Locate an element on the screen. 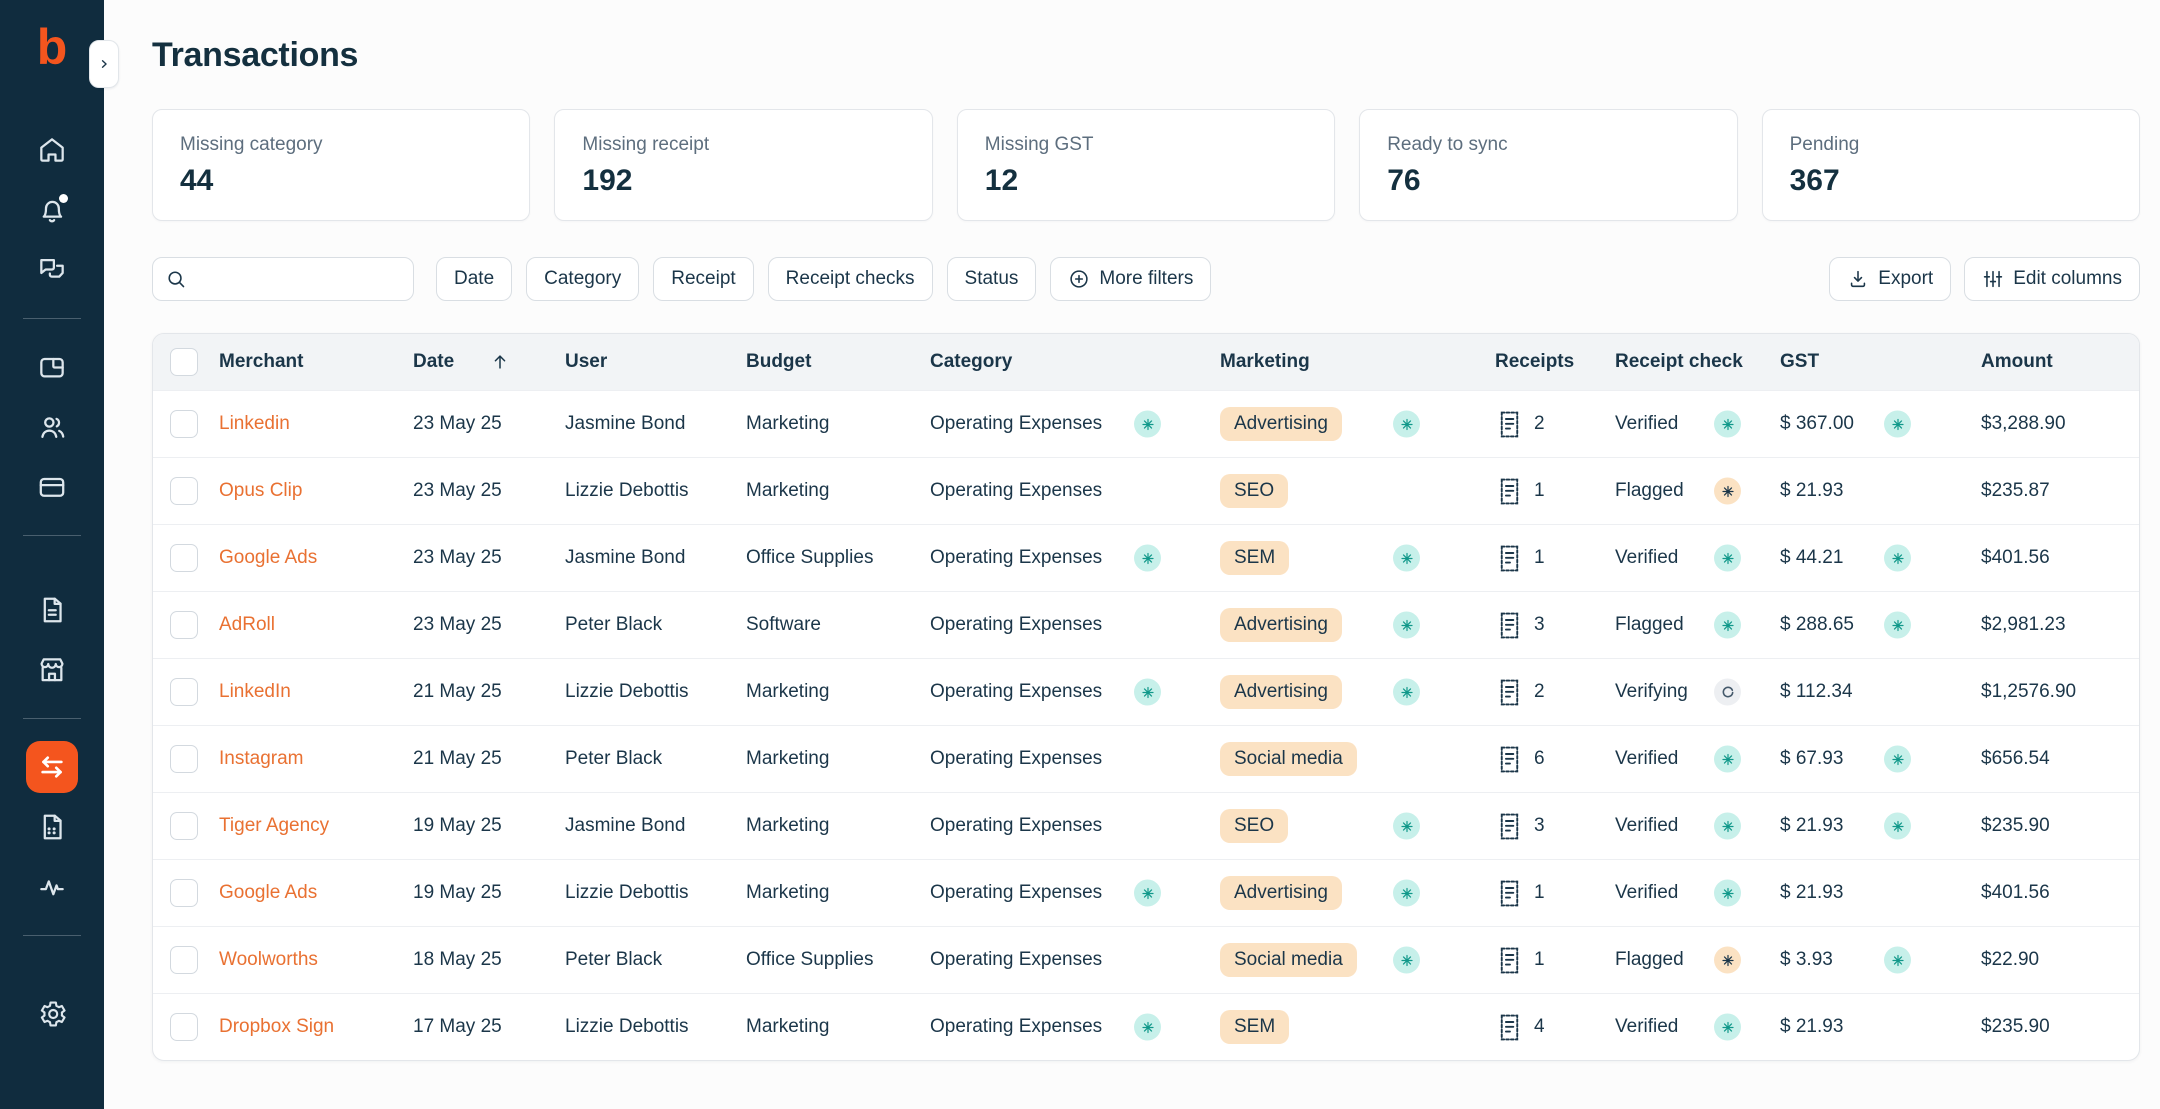  stat-card-missing-receipt: Missing receipt 192 is located at coordinates (743, 165).